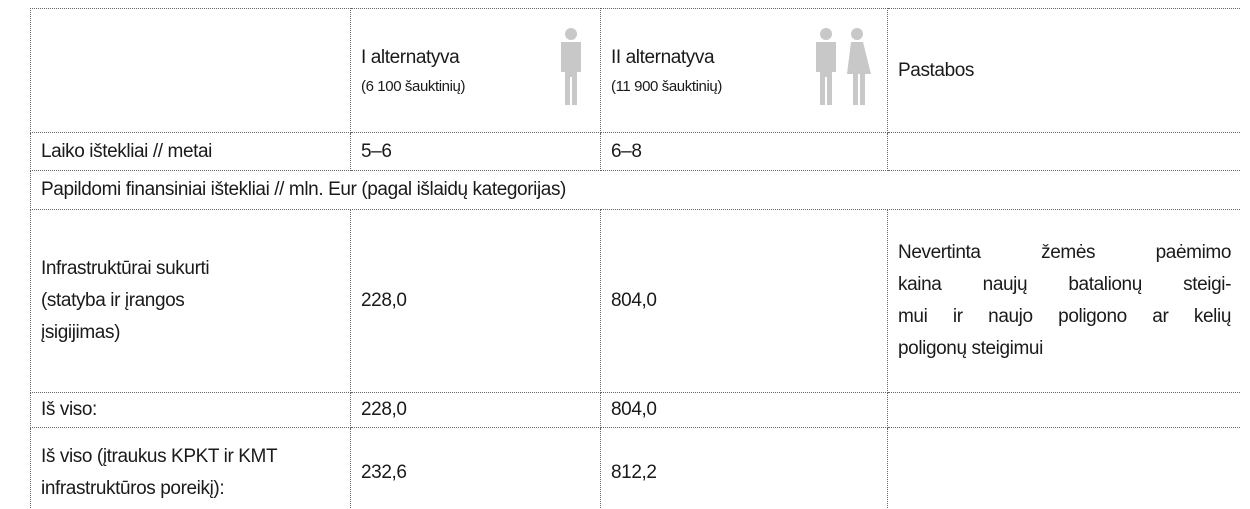 This screenshot has width=1250, height=509. I want to click on text-line: poligonų steigimui, so click(970, 348).